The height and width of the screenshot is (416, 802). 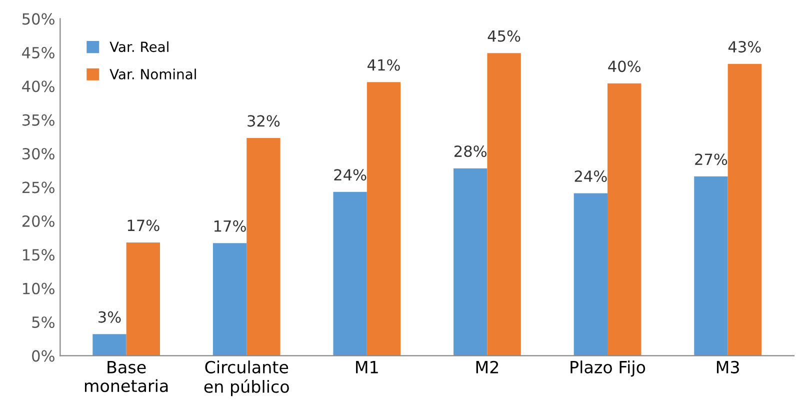 What do you see at coordinates (38, 86) in the screenshot?
I see `y-tick-label: 40%` at bounding box center [38, 86].